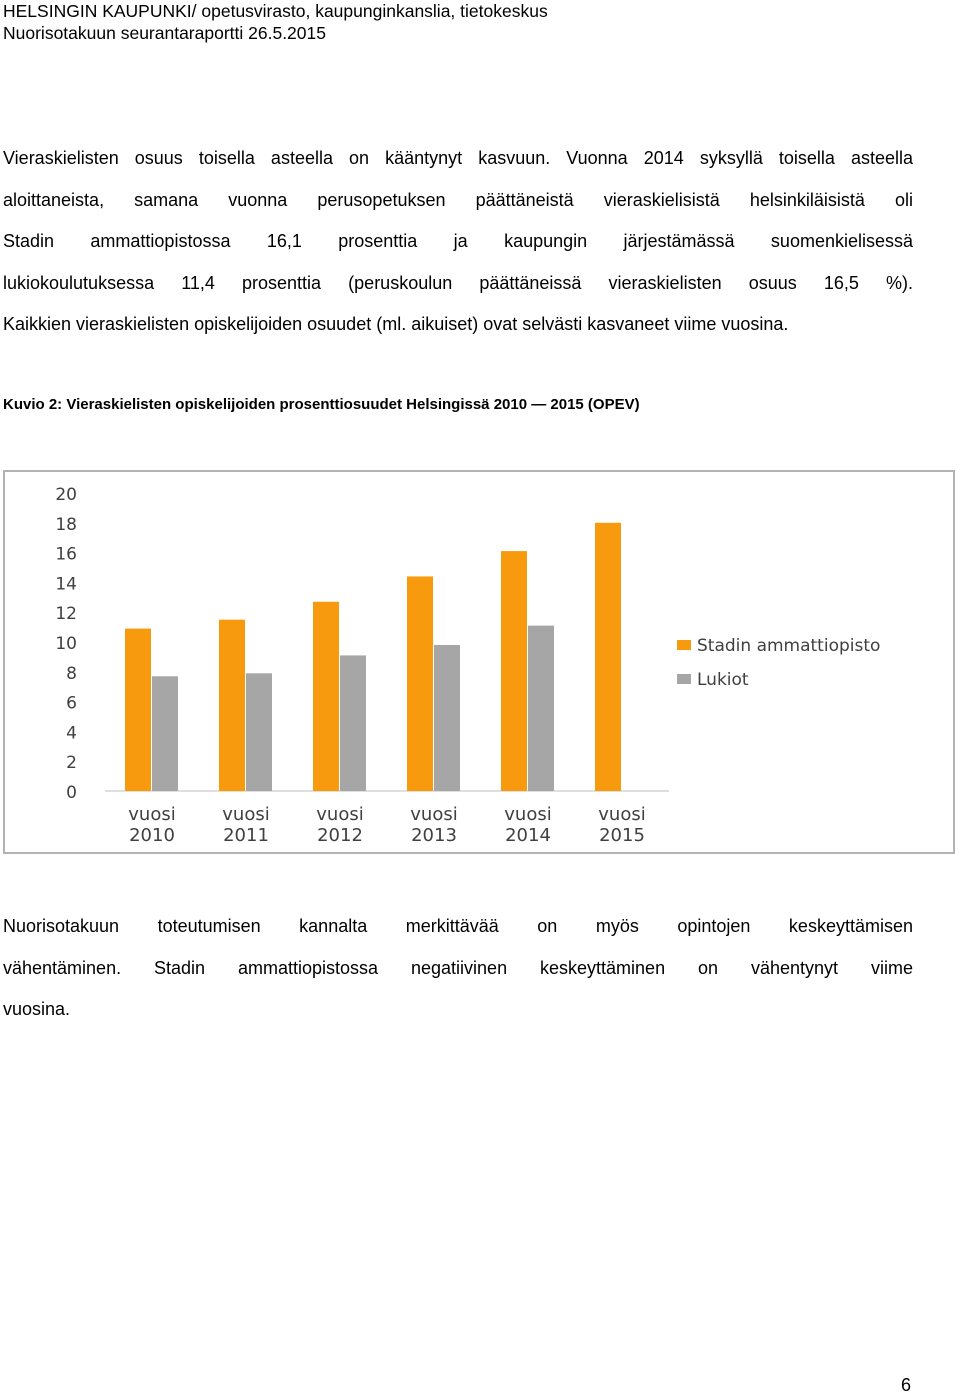 This screenshot has width=960, height=1396. What do you see at coordinates (340, 835) in the screenshot?
I see `x-tick-label: 2012` at bounding box center [340, 835].